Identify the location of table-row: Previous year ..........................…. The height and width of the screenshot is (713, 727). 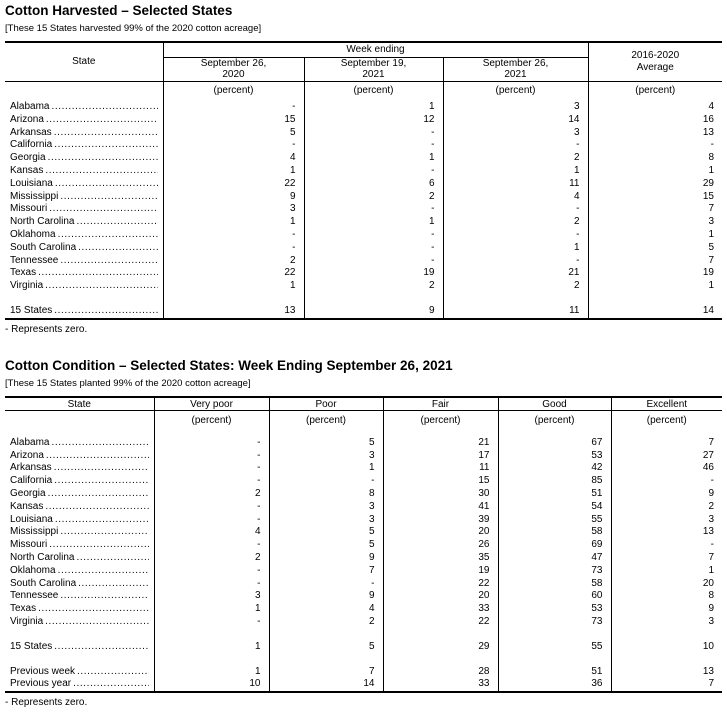
(363, 685).